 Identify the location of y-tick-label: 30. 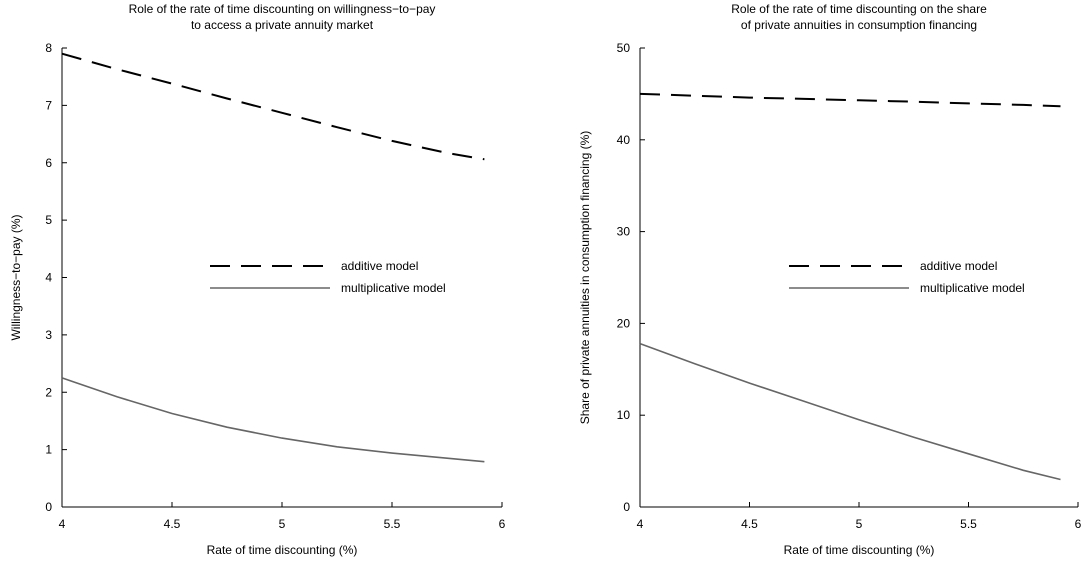
(624, 232).